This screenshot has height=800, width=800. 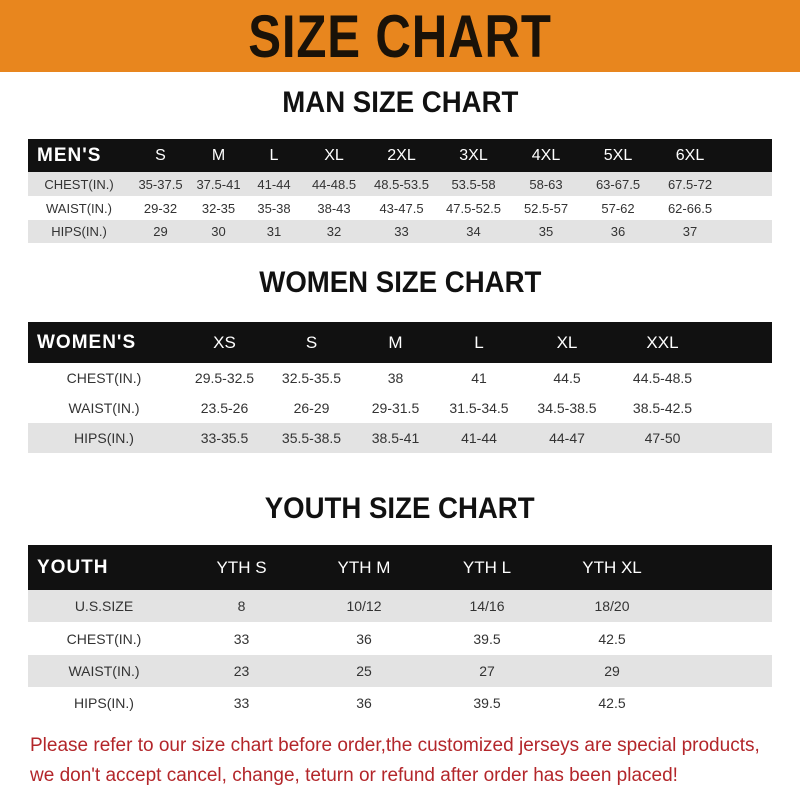 I want to click on table-label: WOMEN'S, so click(x=104, y=342).